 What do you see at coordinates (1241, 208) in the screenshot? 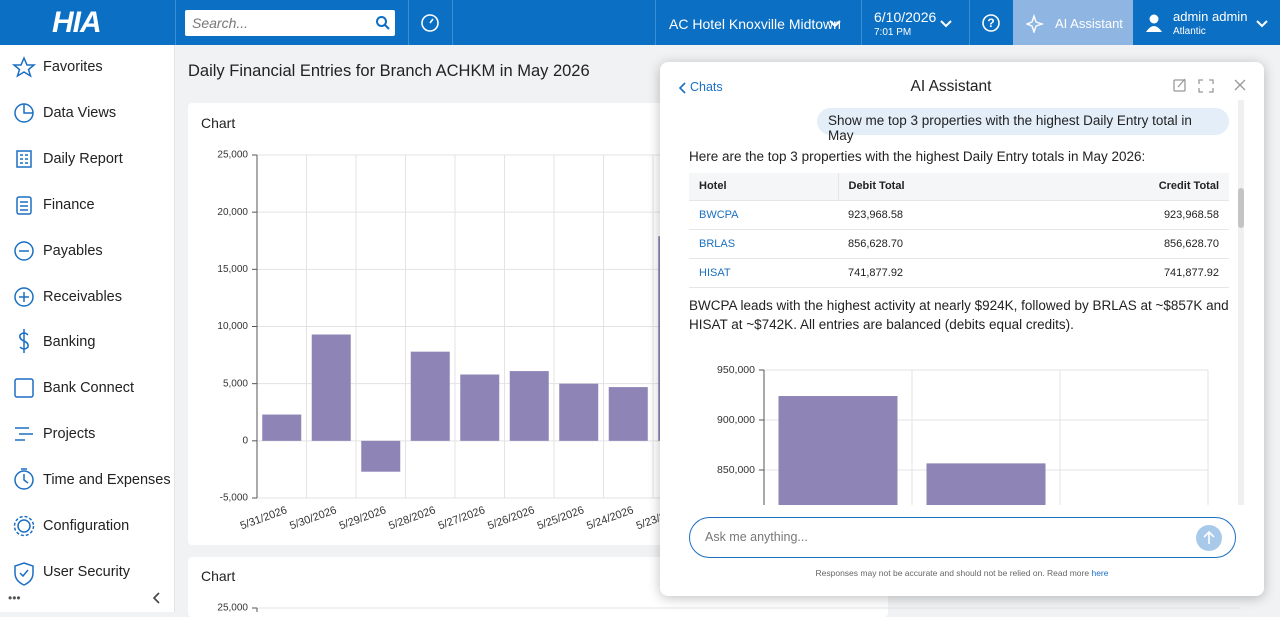
I see `scrollbar-thumb` at bounding box center [1241, 208].